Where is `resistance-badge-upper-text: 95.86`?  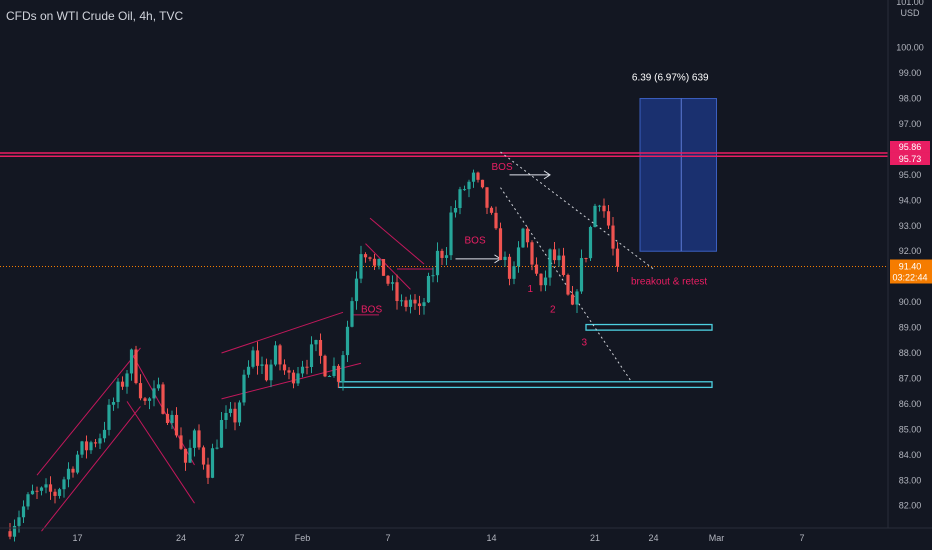
resistance-badge-upper-text: 95.86 is located at coordinates (910, 147).